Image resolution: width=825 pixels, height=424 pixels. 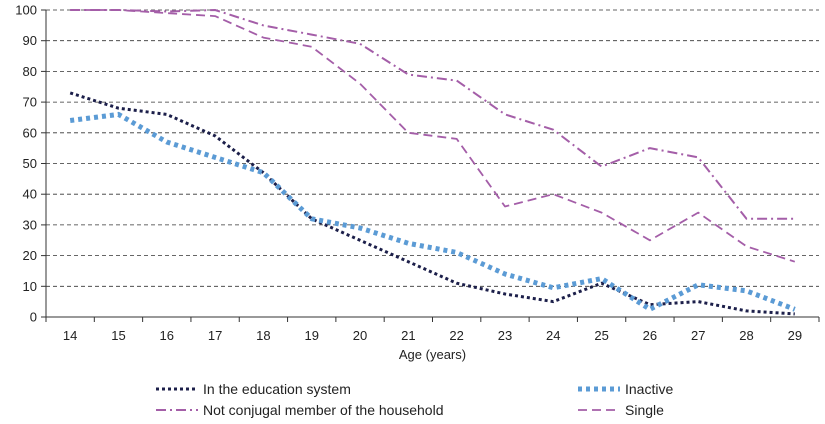 I want to click on y-tick-label: 80, so click(x=30, y=71).